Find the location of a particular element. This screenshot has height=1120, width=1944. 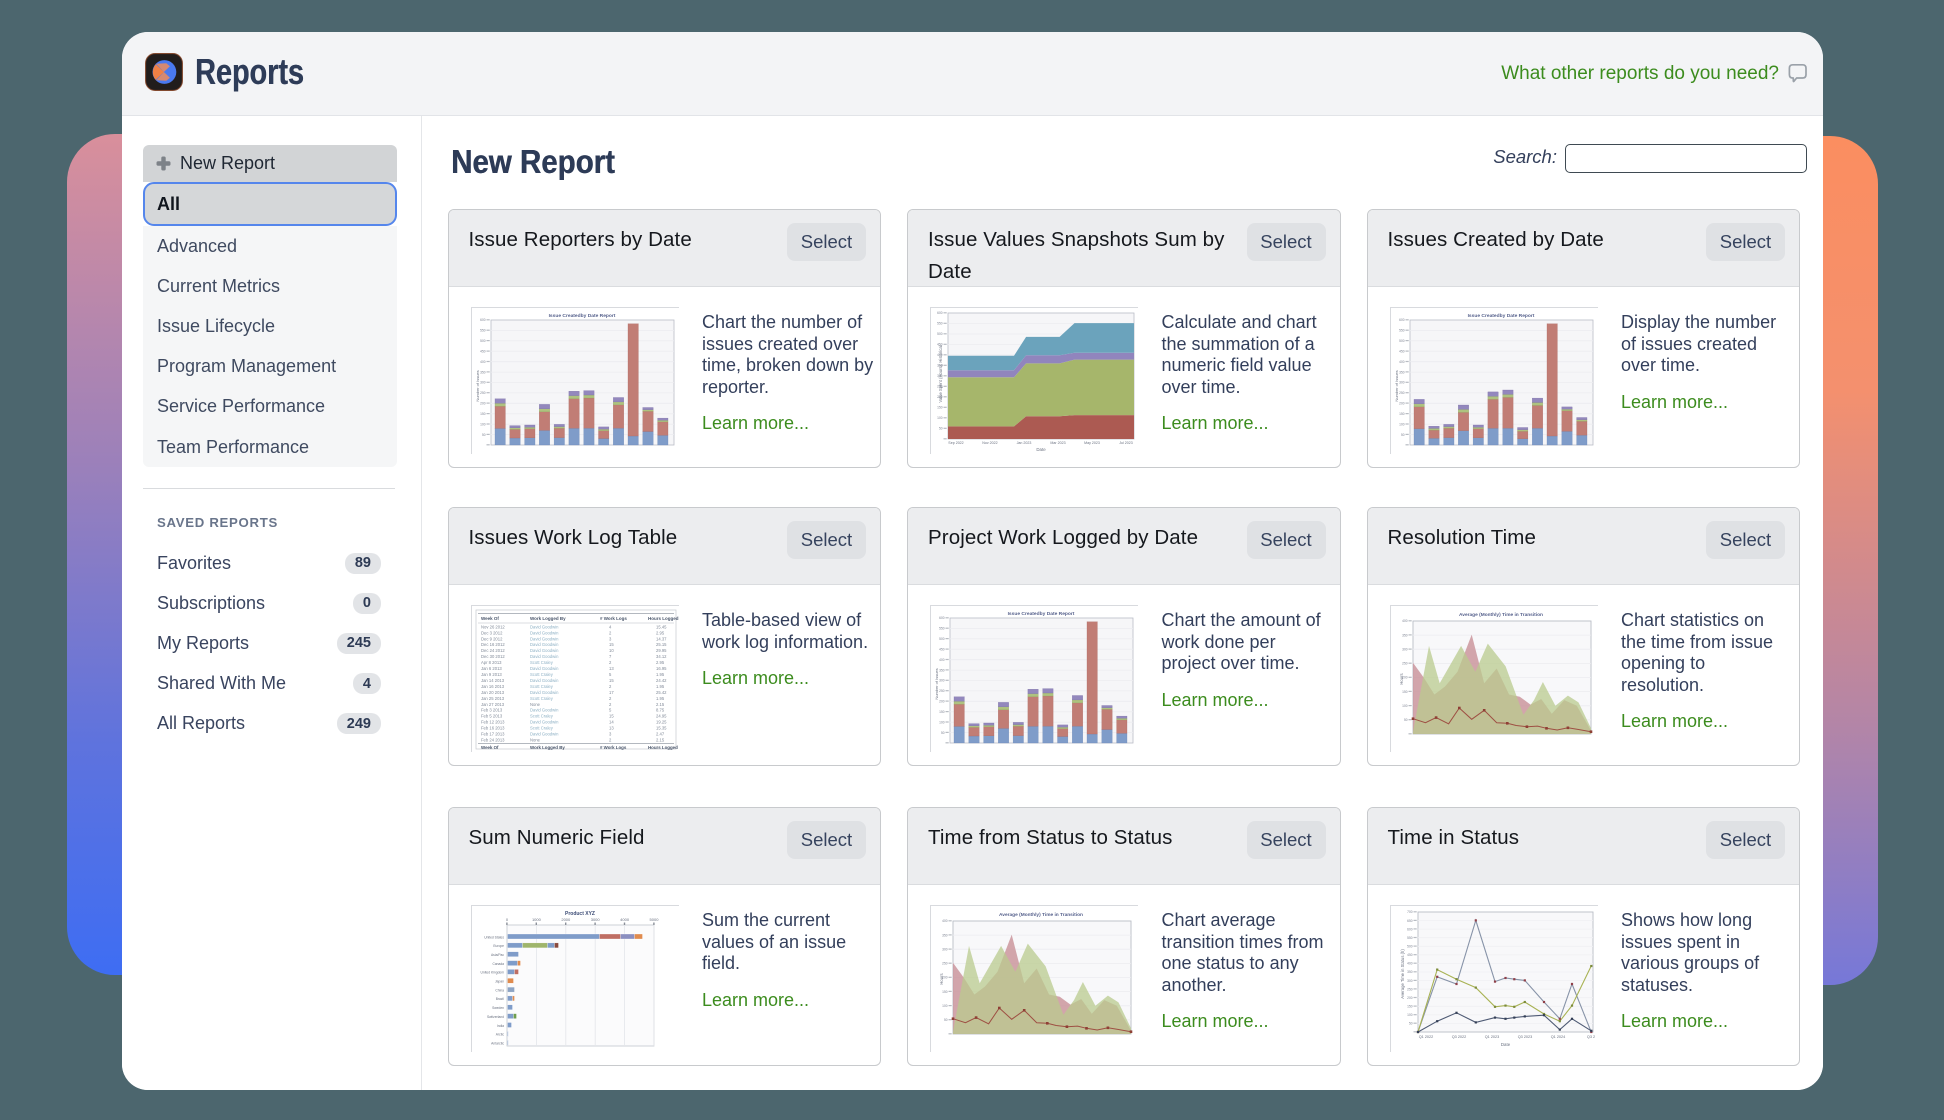

svg-text: Arctic is located at coordinates (499, 1035).